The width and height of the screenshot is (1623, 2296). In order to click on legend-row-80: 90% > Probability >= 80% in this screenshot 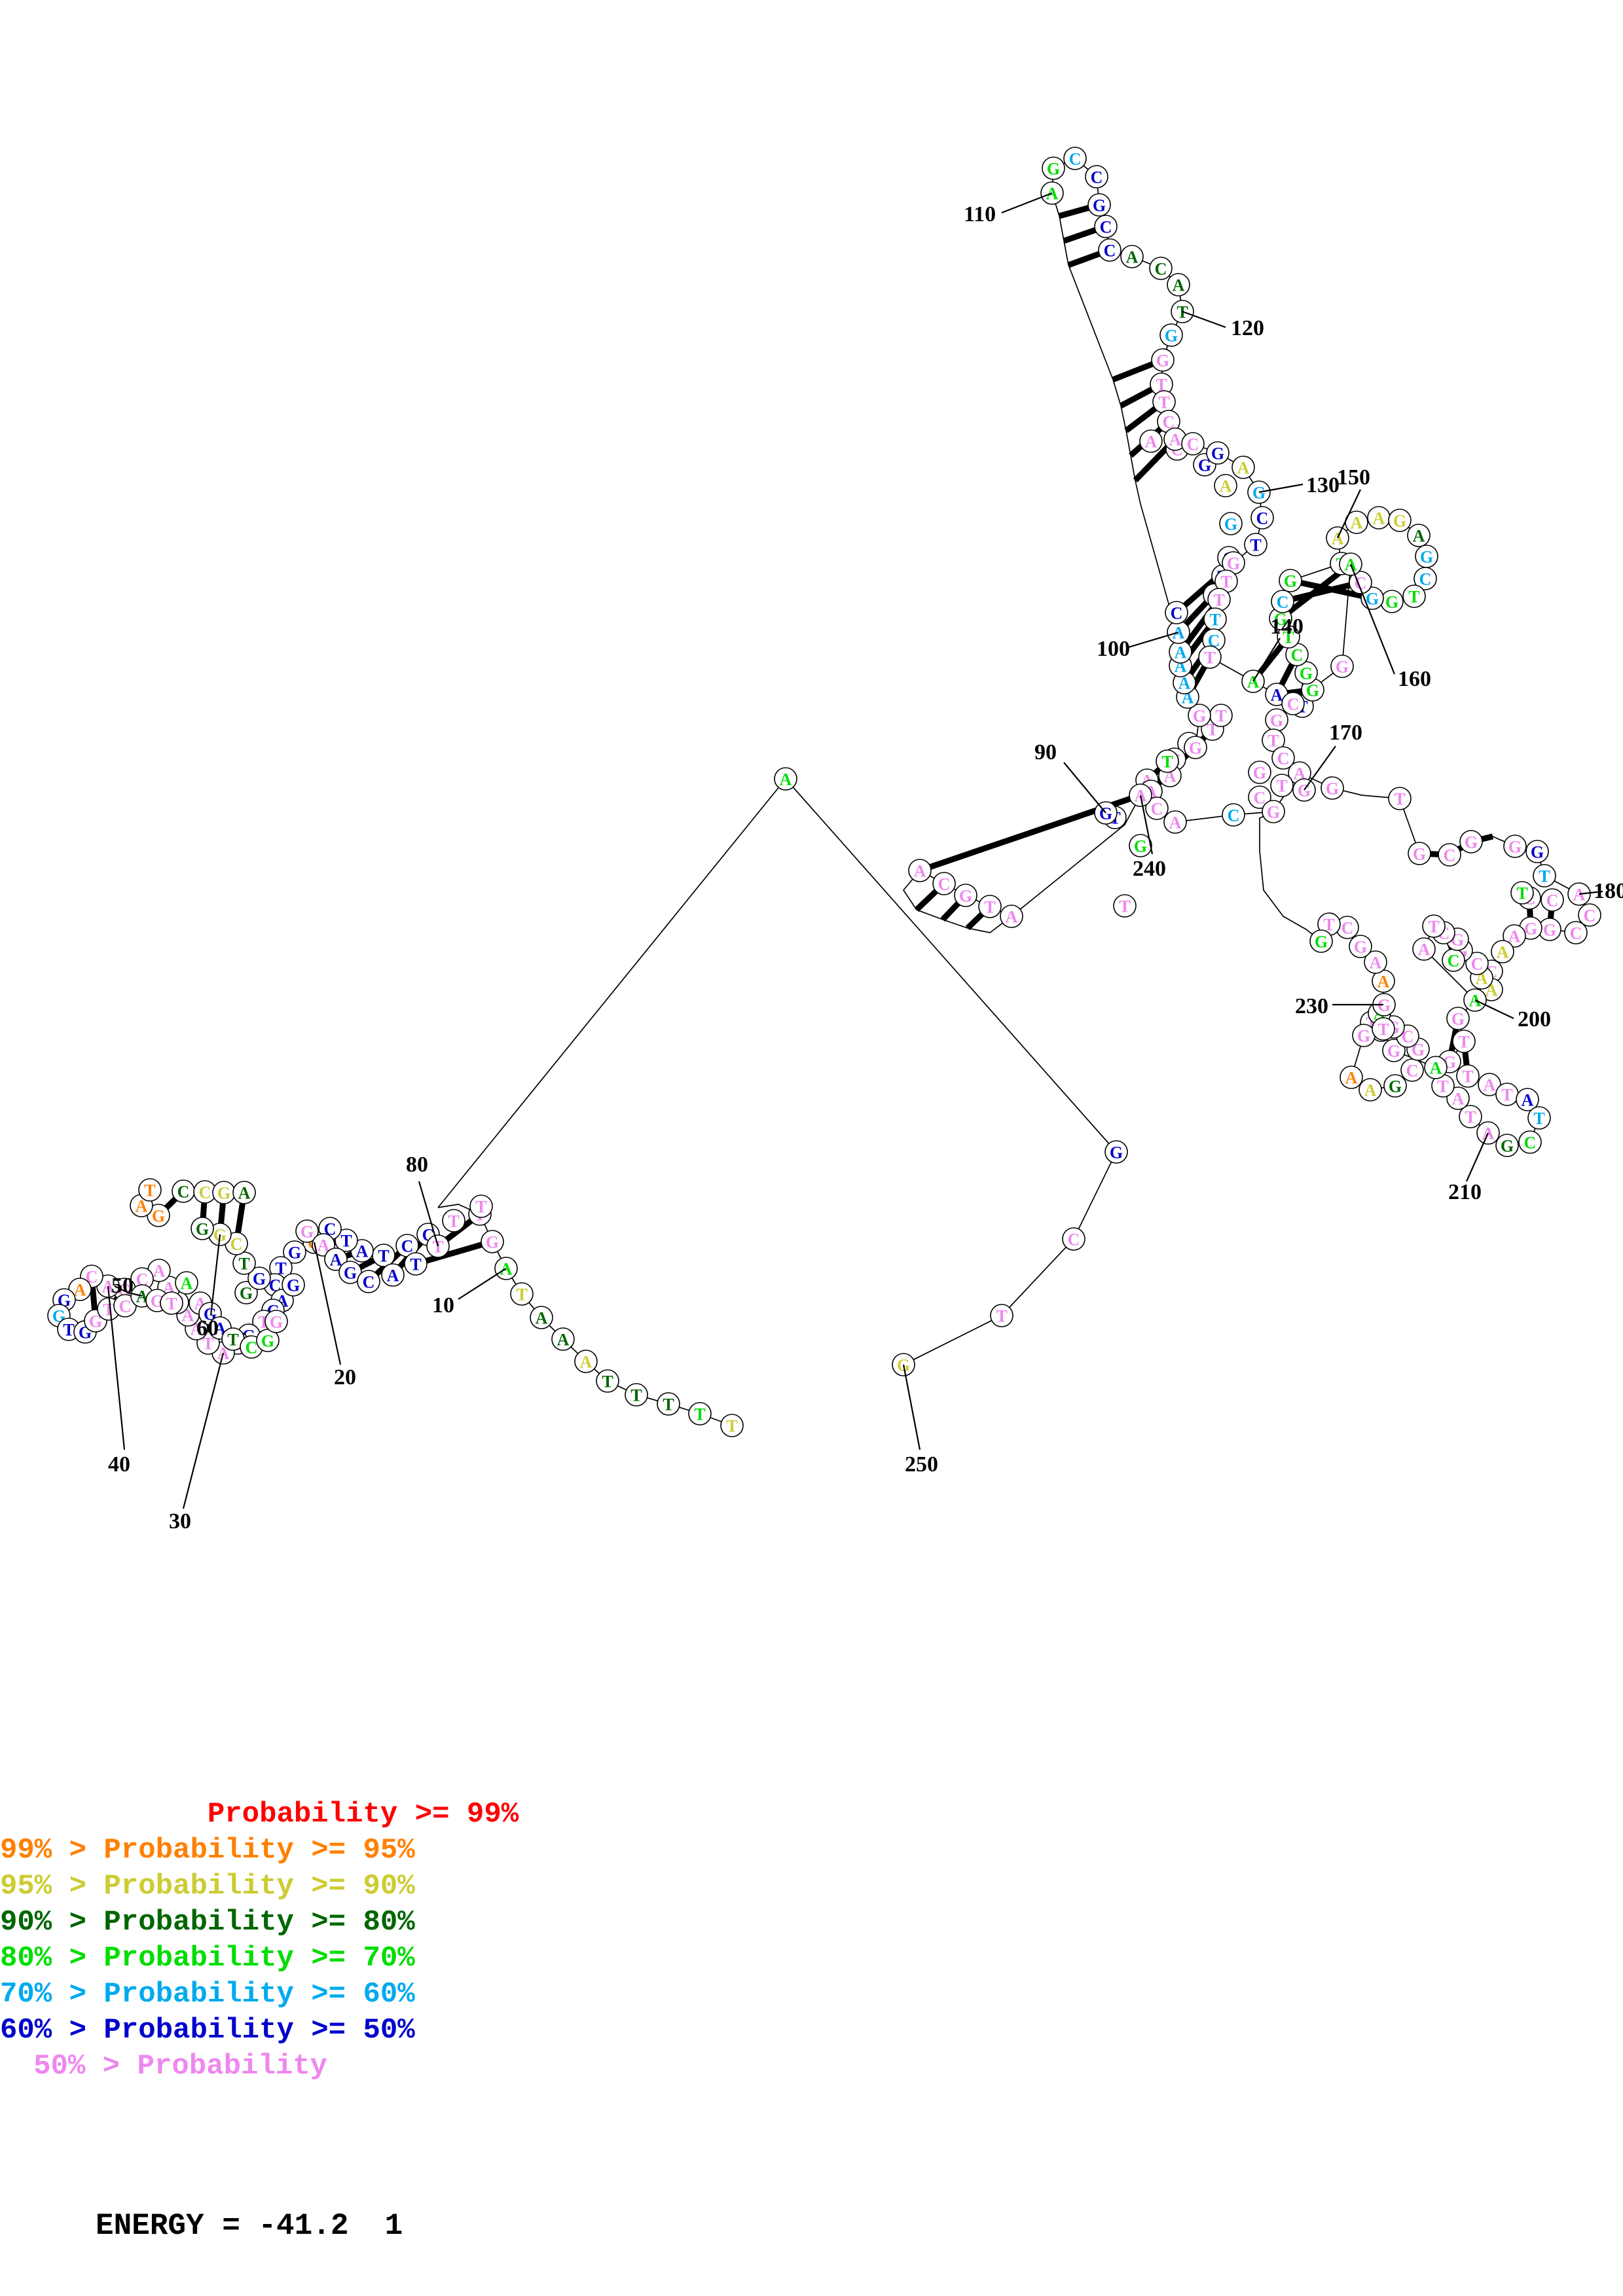, I will do `click(366, 1923)`.